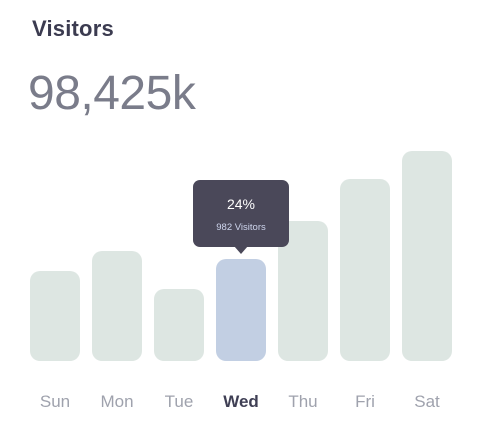 This screenshot has height=436, width=482. Describe the element at coordinates (116, 401) in the screenshot. I see `x-tick-mon: Mon` at that location.